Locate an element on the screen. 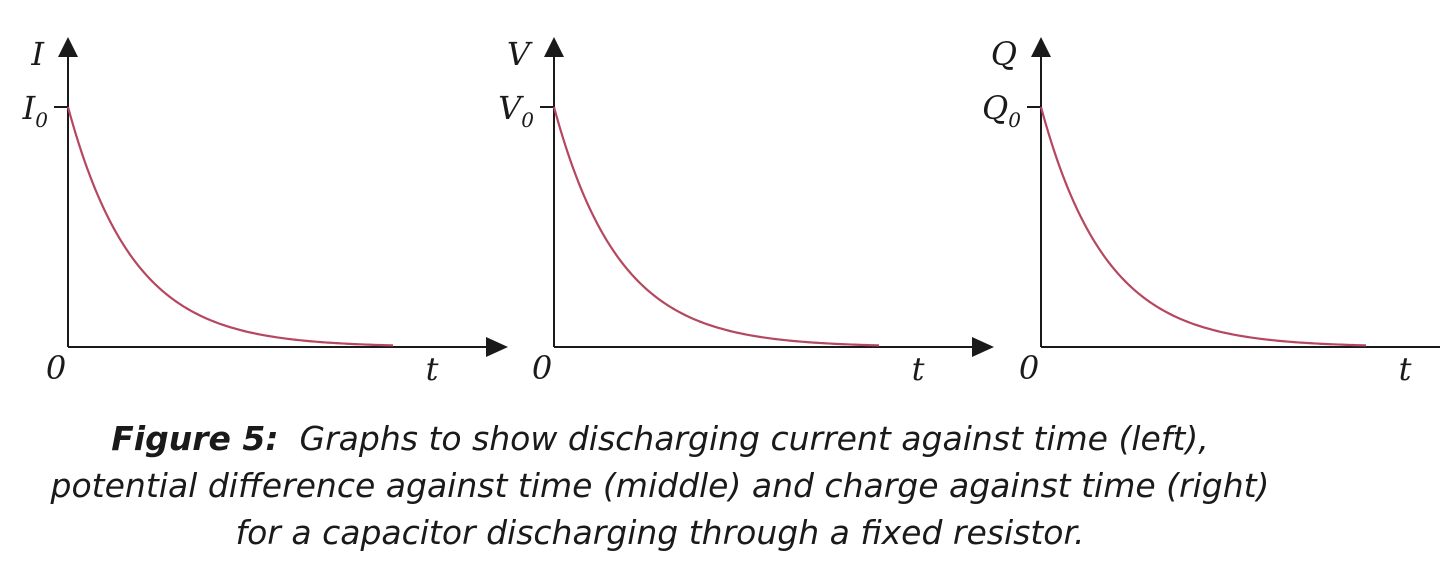 The width and height of the screenshot is (1440, 570). y0-label-main: I is located at coordinates (29, 108).